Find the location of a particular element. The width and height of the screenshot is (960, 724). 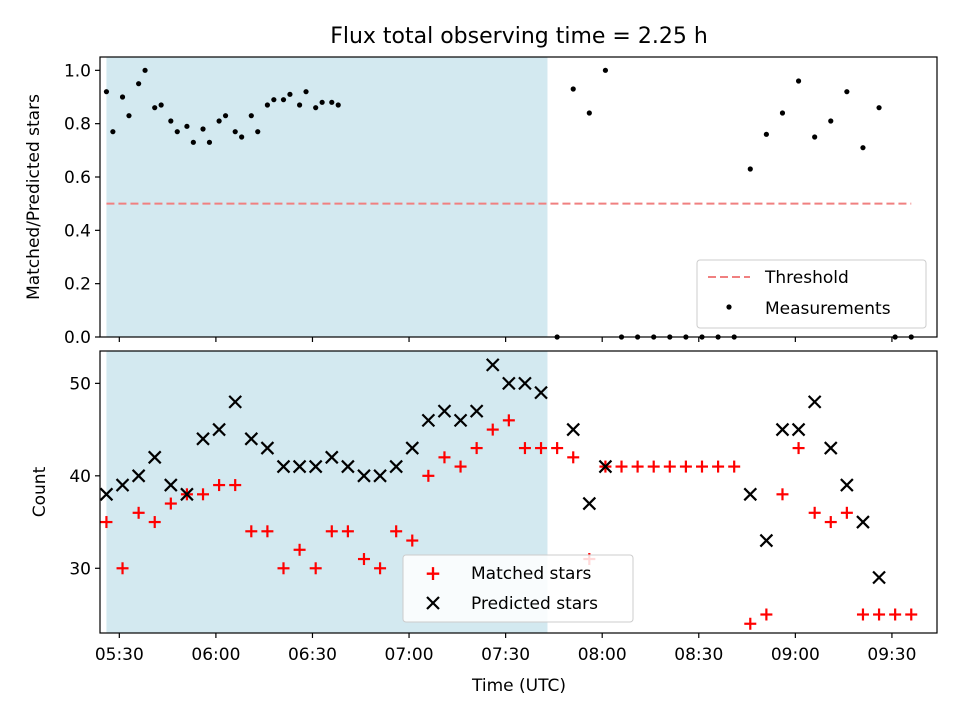

ratio-y-tick-label: 0.0 is located at coordinates (77, 338).